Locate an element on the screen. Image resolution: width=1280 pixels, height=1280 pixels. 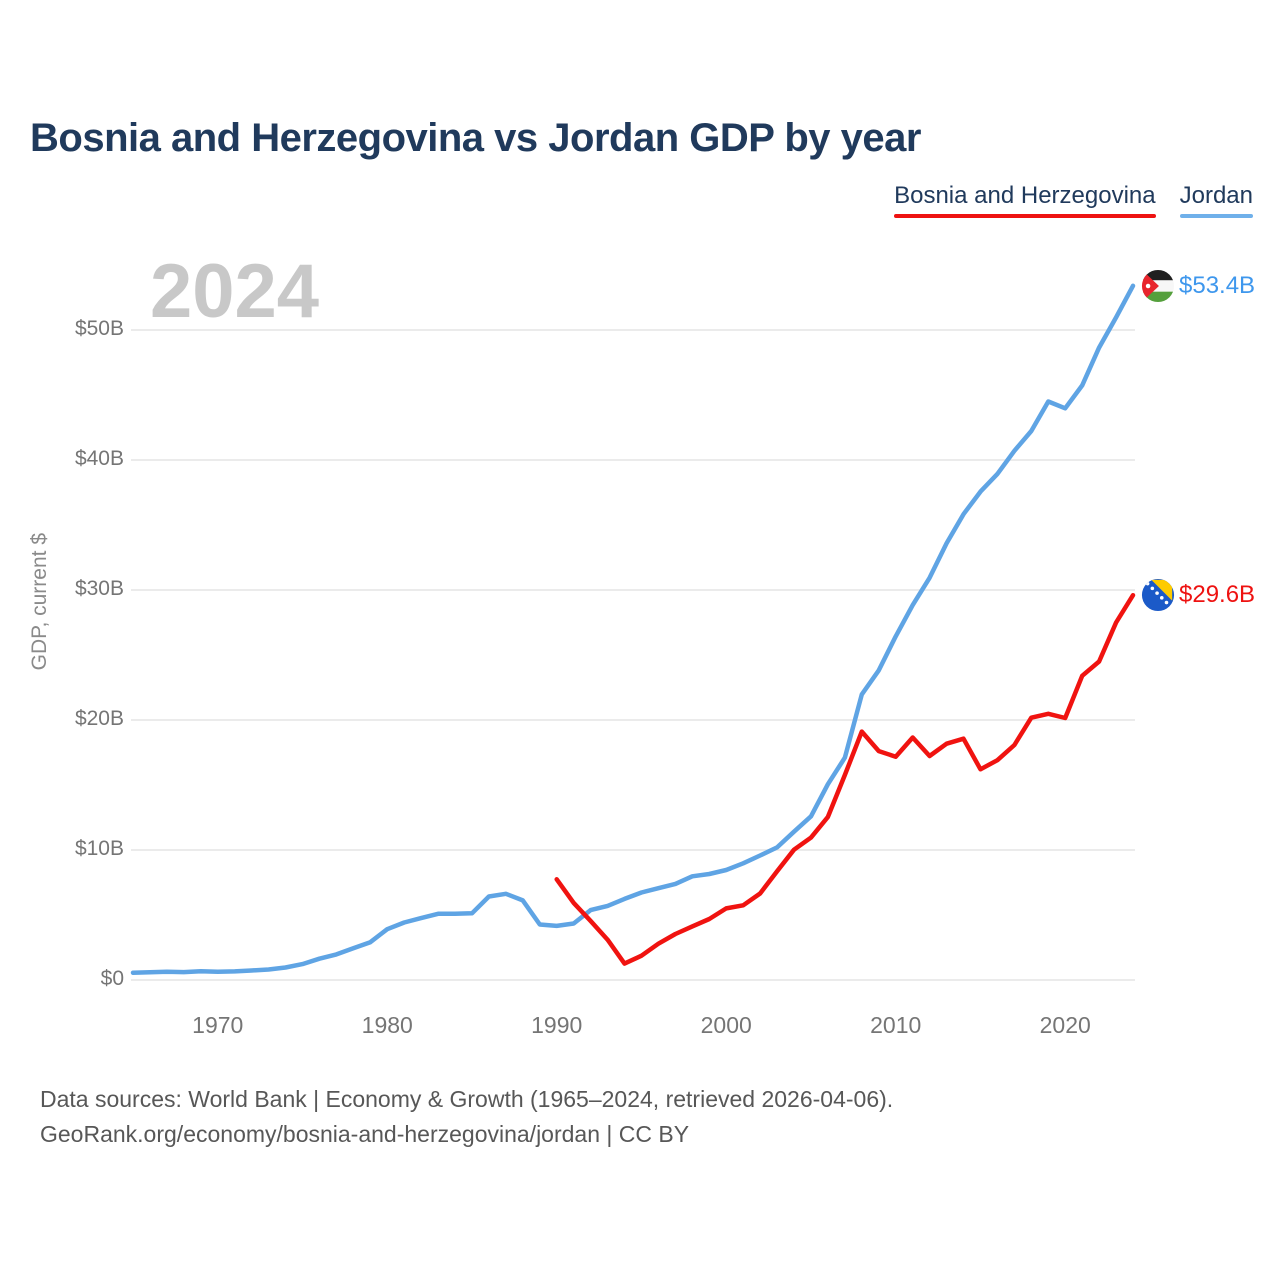
y-tick-label: $20B is located at coordinates (99, 718).